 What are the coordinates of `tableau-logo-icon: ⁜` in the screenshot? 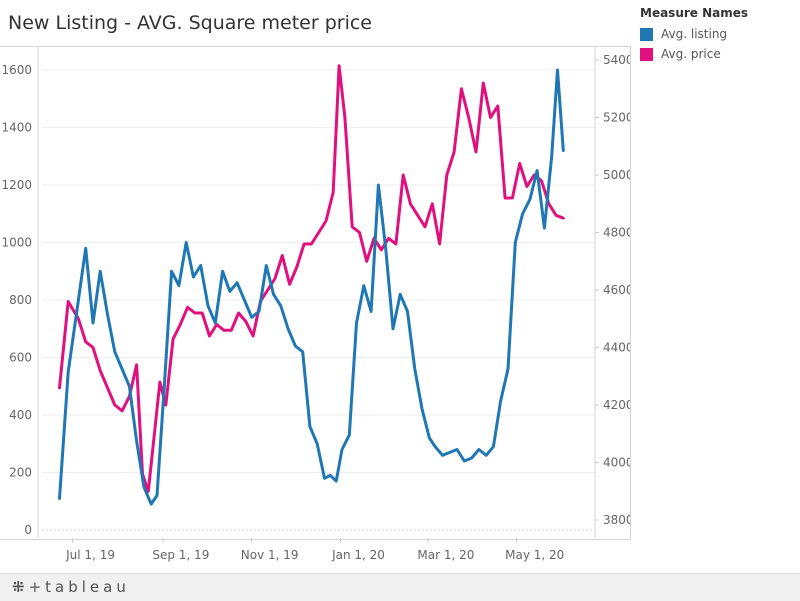 It's located at (18, 587).